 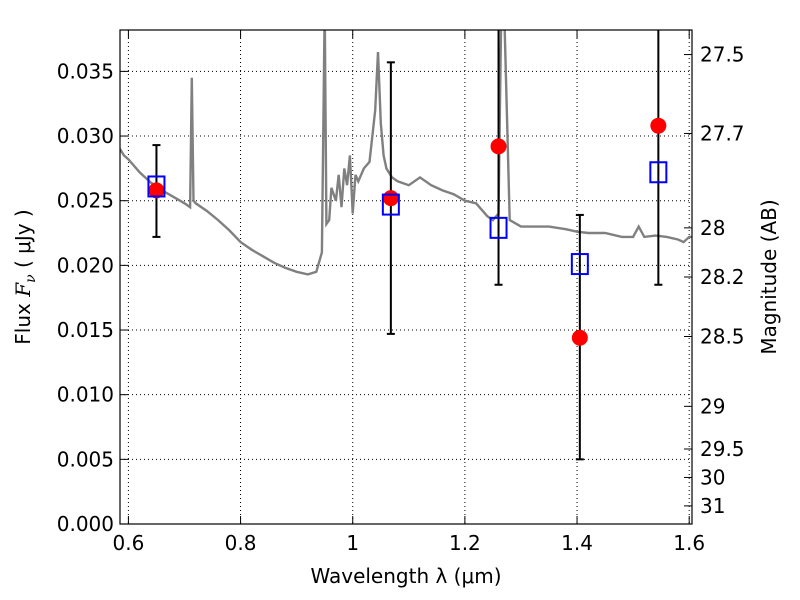 I want to click on y-axis-title-main: Flux, so click(x=23, y=321).